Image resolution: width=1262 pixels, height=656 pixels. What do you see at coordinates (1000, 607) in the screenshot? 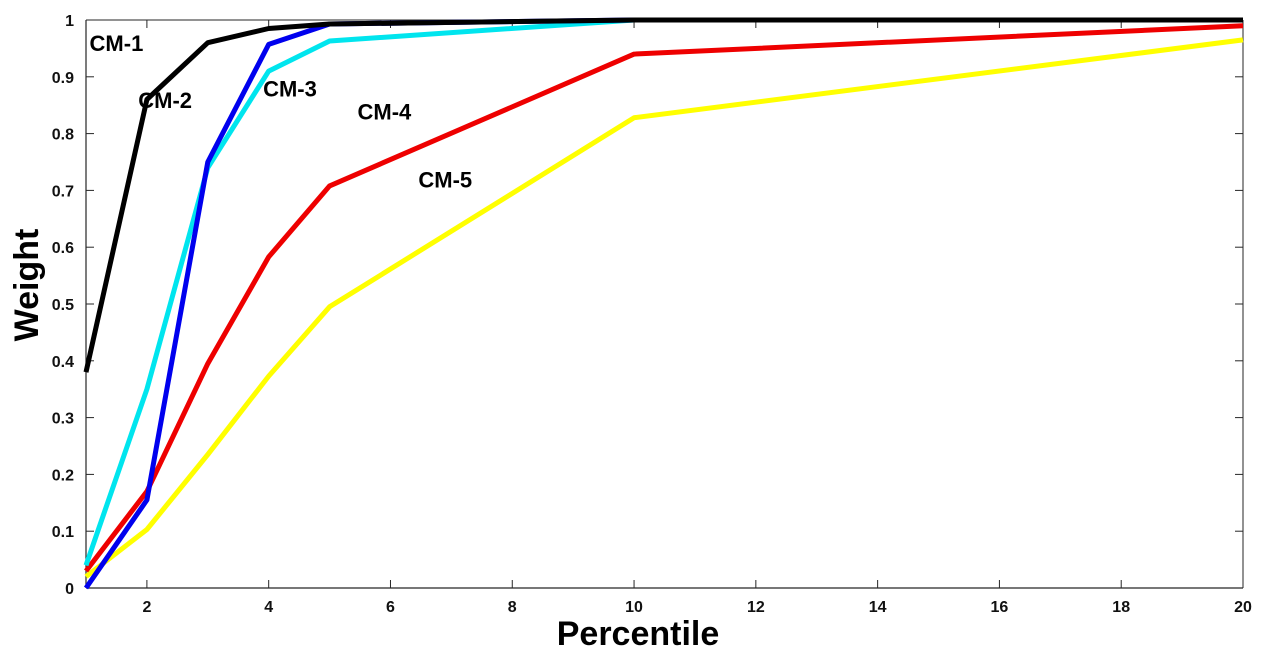
I see `x-tick-label: 16` at bounding box center [1000, 607].